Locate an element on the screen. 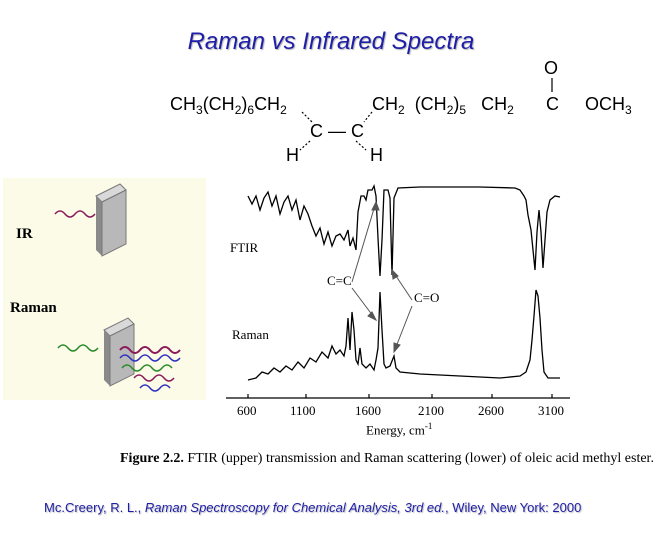  ir-block-side is located at coordinates (99, 226).